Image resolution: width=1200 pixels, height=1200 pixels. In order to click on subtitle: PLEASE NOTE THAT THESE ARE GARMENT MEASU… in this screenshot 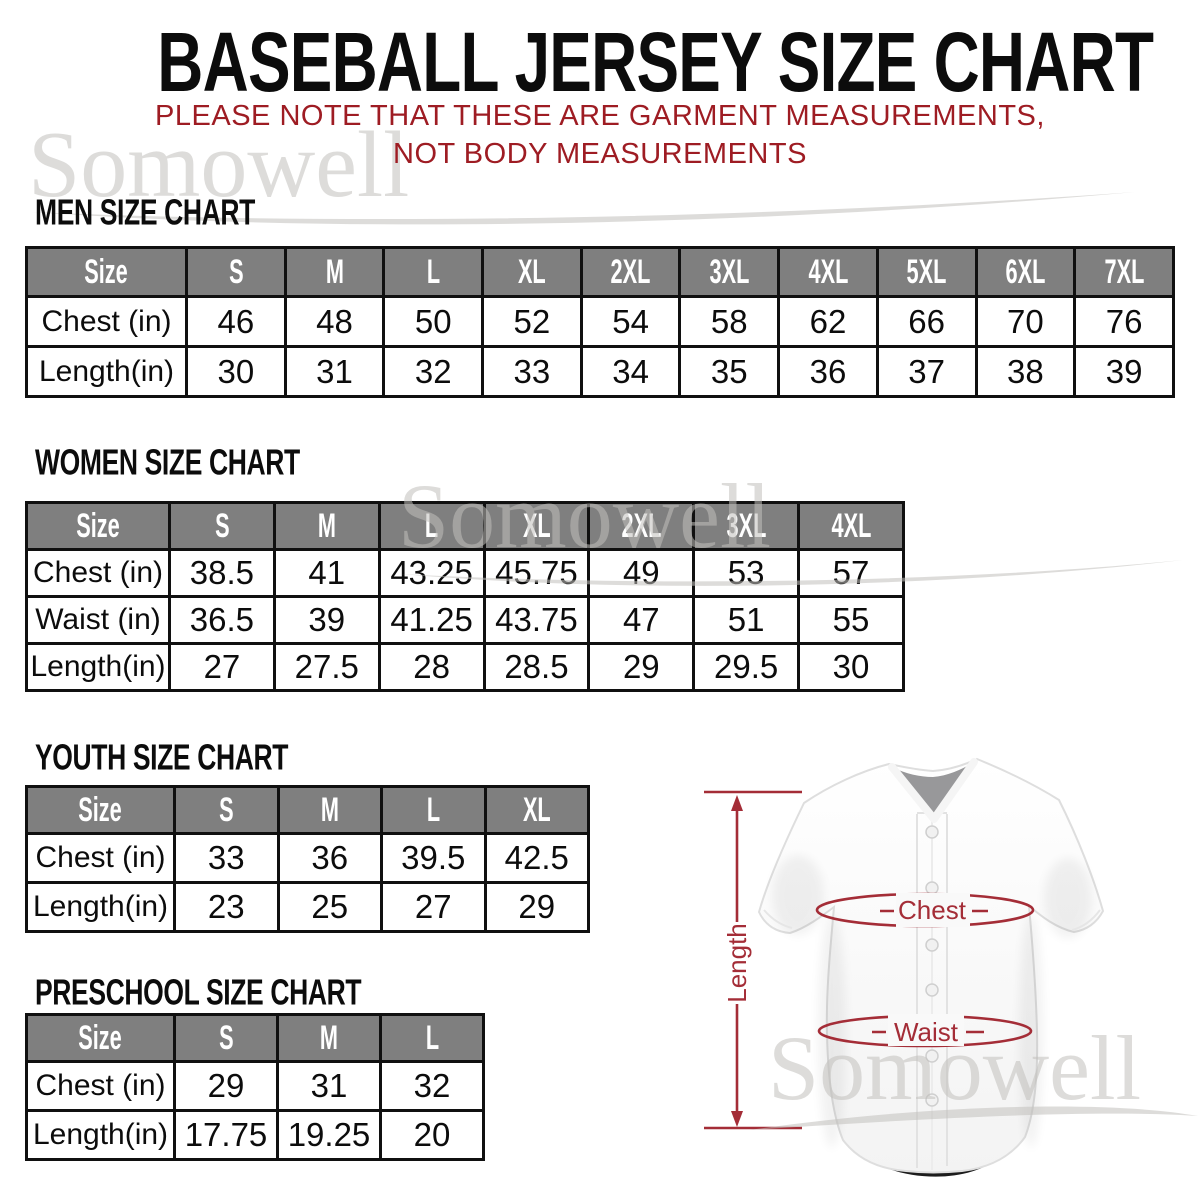, I will do `click(600, 135)`.